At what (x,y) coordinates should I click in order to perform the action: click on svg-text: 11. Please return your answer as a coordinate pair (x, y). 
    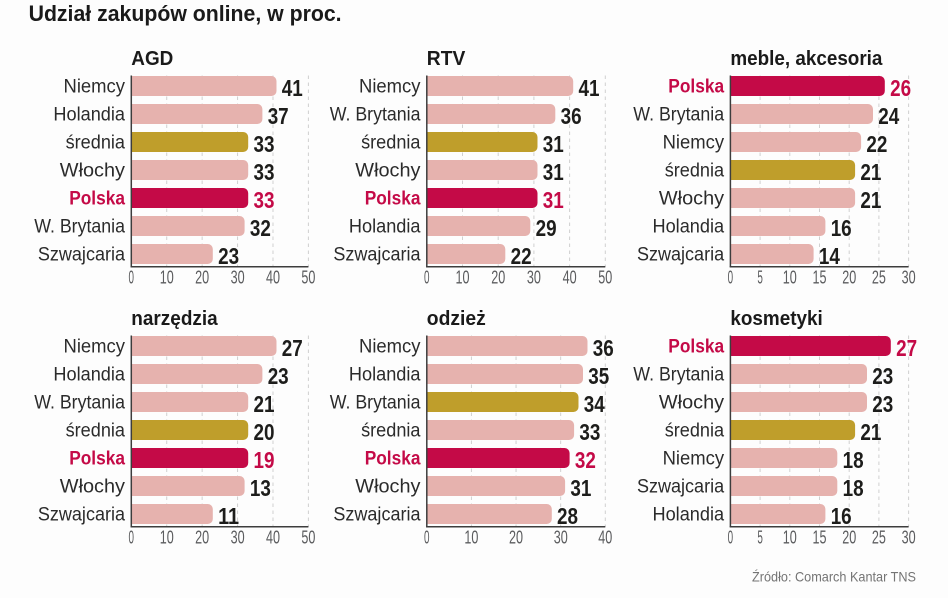
    Looking at the image, I should click on (228, 516).